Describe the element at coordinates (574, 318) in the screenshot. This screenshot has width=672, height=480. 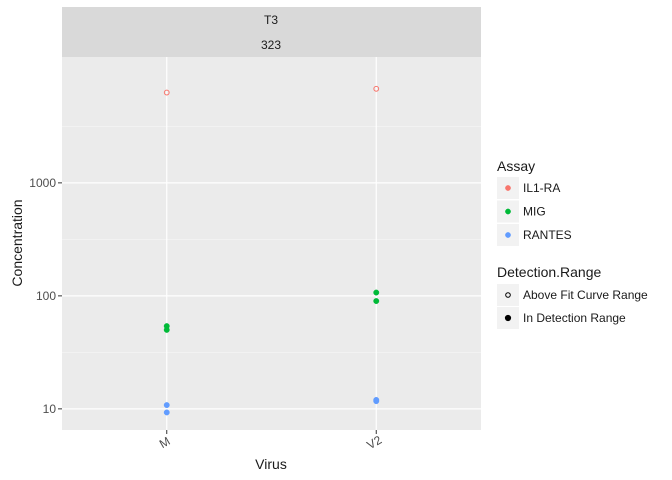
I see `legend-range-label: In Detection Range` at that location.